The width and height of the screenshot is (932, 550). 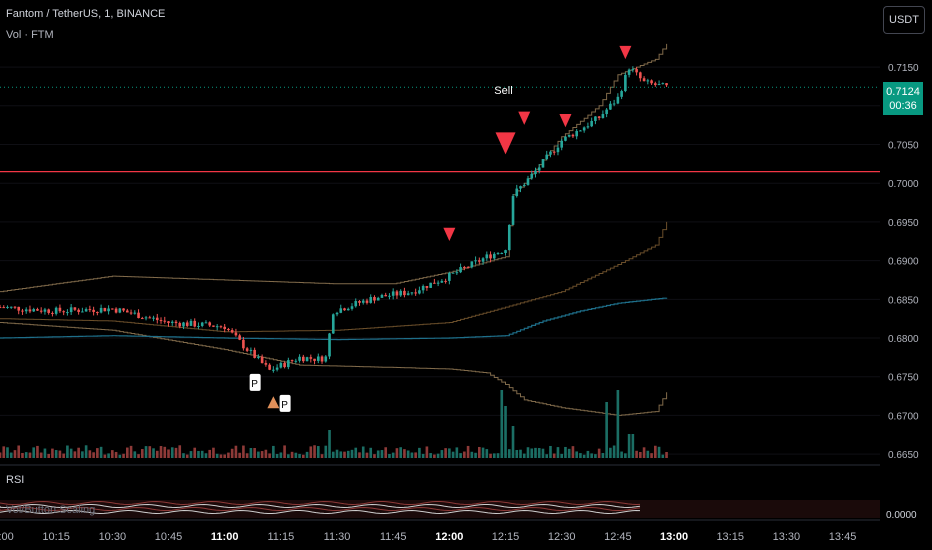 I want to click on rsi-sublabel: Vol/Button Scaling, so click(x=51, y=510).